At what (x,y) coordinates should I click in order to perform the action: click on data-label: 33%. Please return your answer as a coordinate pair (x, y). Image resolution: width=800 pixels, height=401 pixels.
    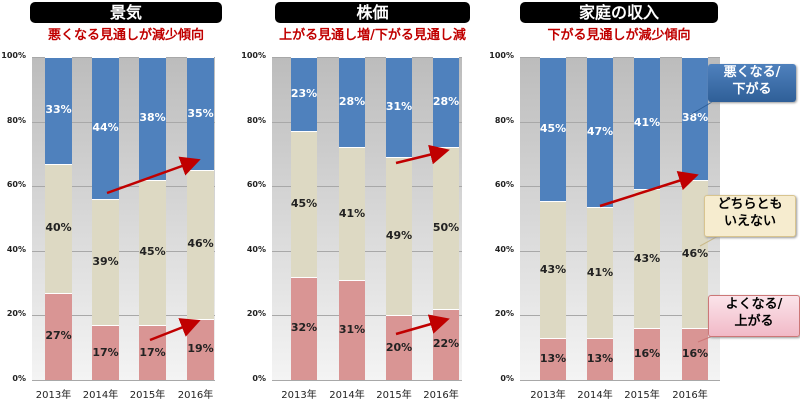
    Looking at the image, I should click on (58, 110).